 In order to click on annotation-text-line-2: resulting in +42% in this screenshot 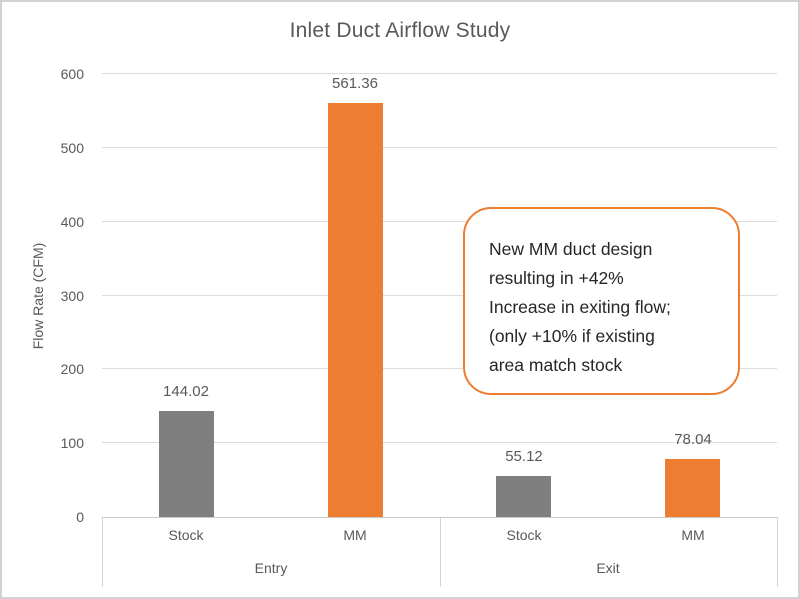, I will do `click(556, 278)`.